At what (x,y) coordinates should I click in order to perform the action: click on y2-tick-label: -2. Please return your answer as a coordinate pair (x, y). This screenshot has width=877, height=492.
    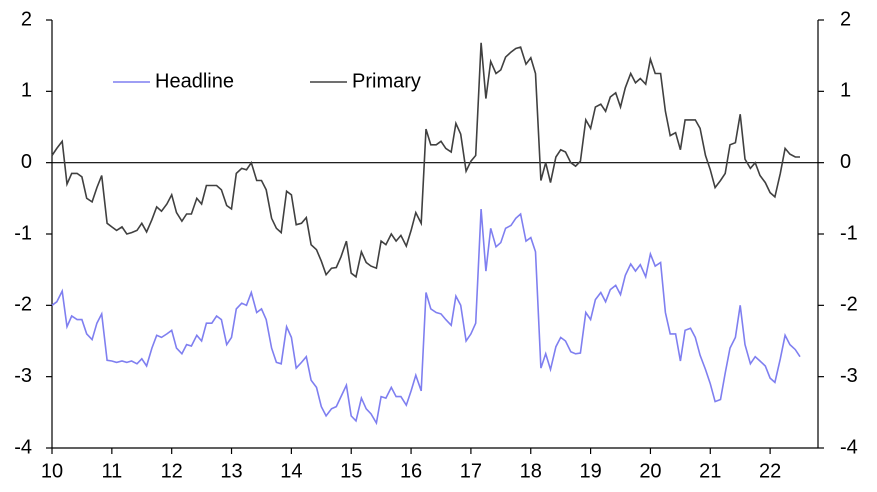
    Looking at the image, I should click on (849, 305).